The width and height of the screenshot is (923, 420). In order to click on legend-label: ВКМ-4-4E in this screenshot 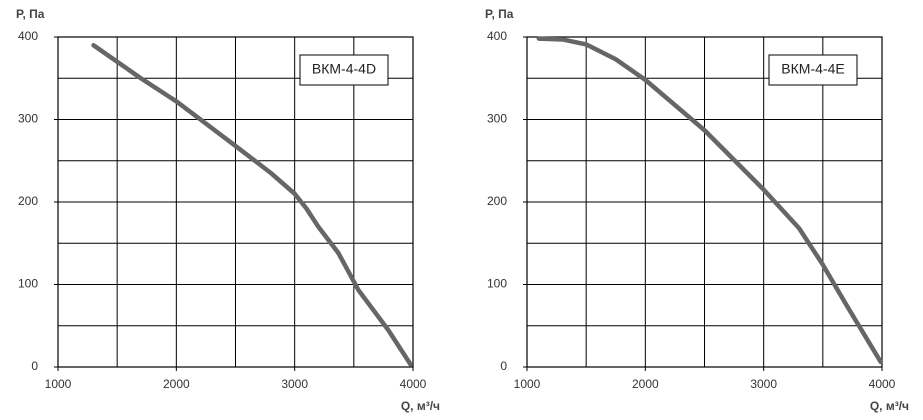, I will do `click(812, 69)`.